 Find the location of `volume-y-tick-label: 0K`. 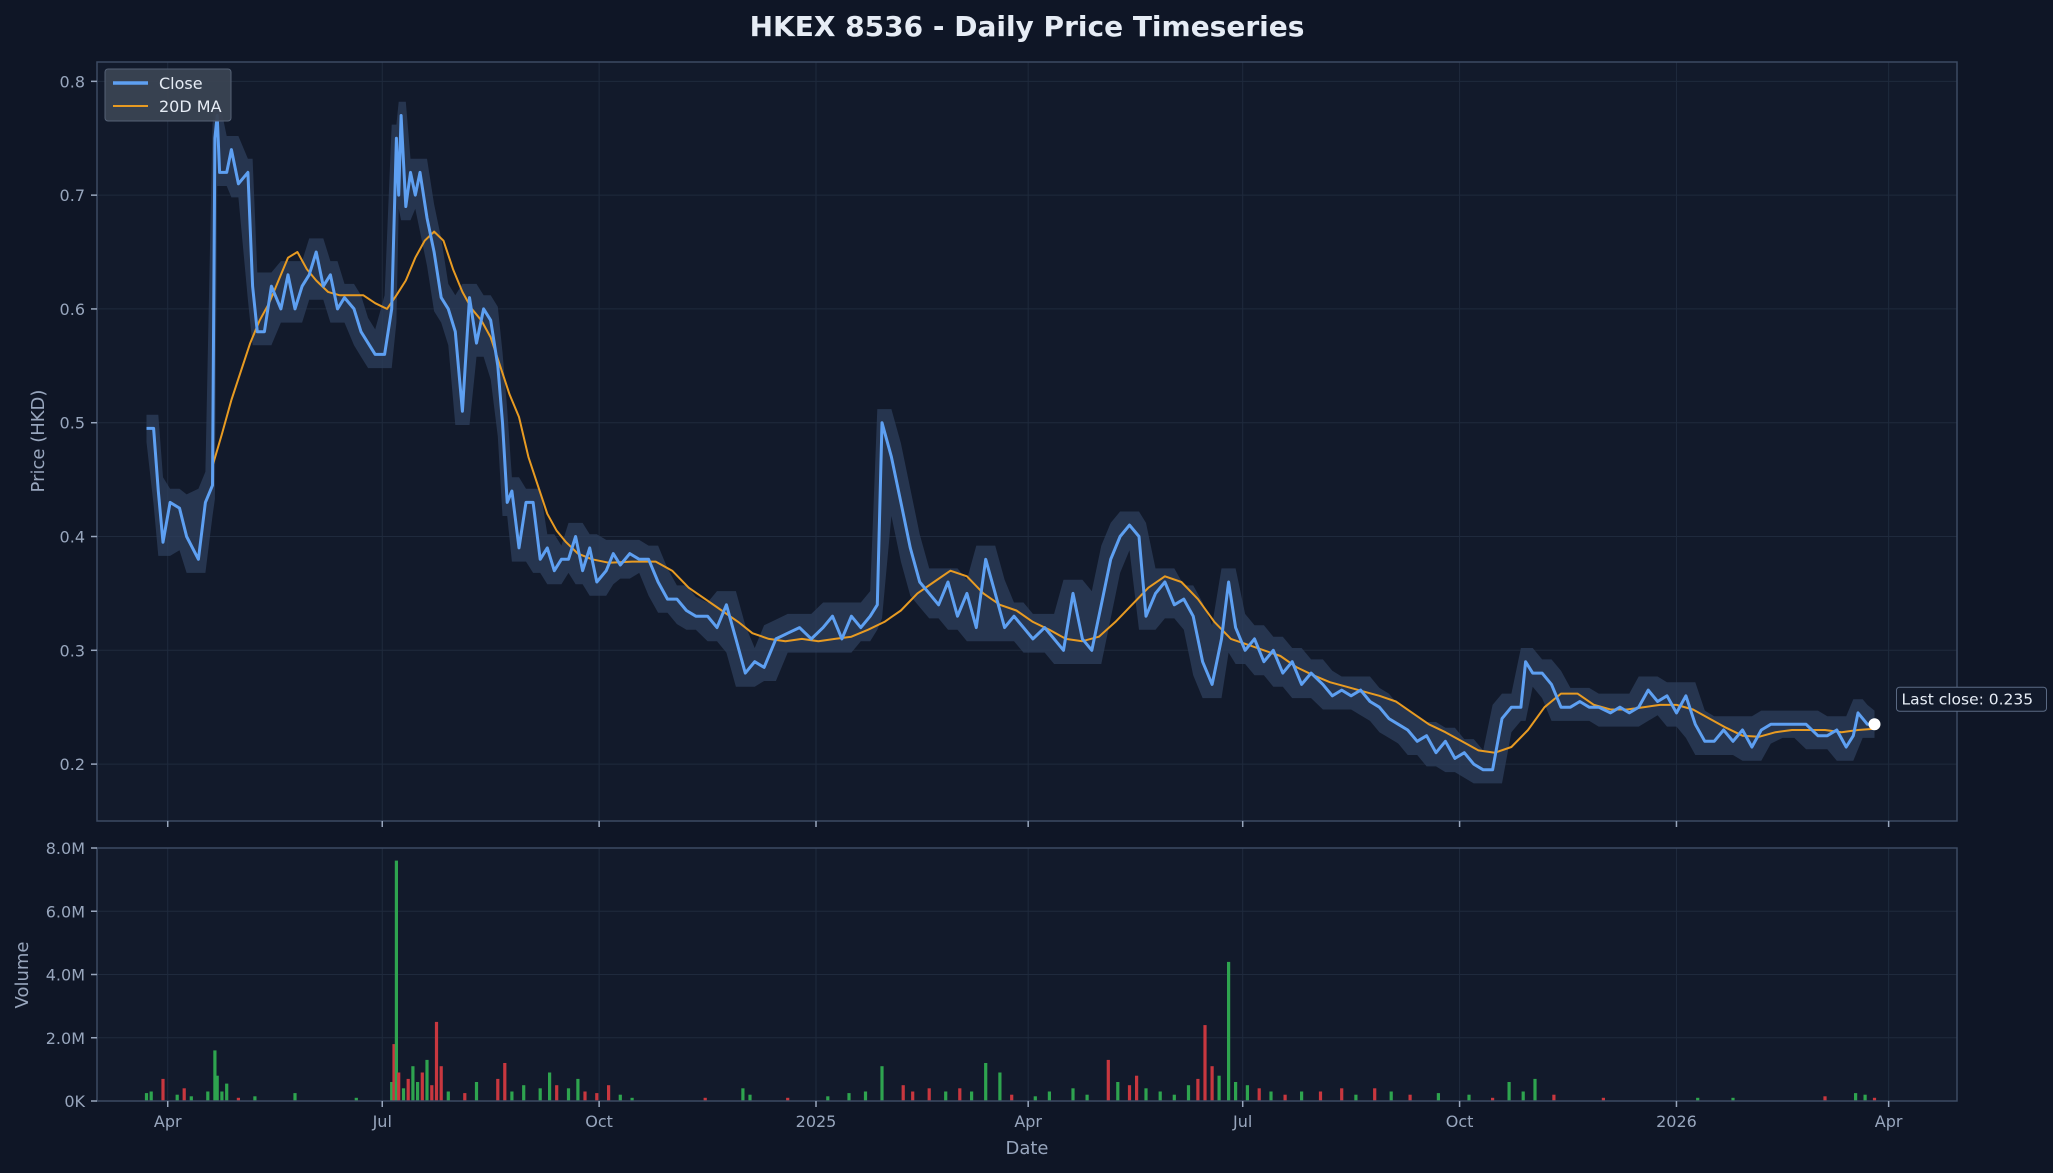

volume-y-tick-label: 0K is located at coordinates (74, 1101).